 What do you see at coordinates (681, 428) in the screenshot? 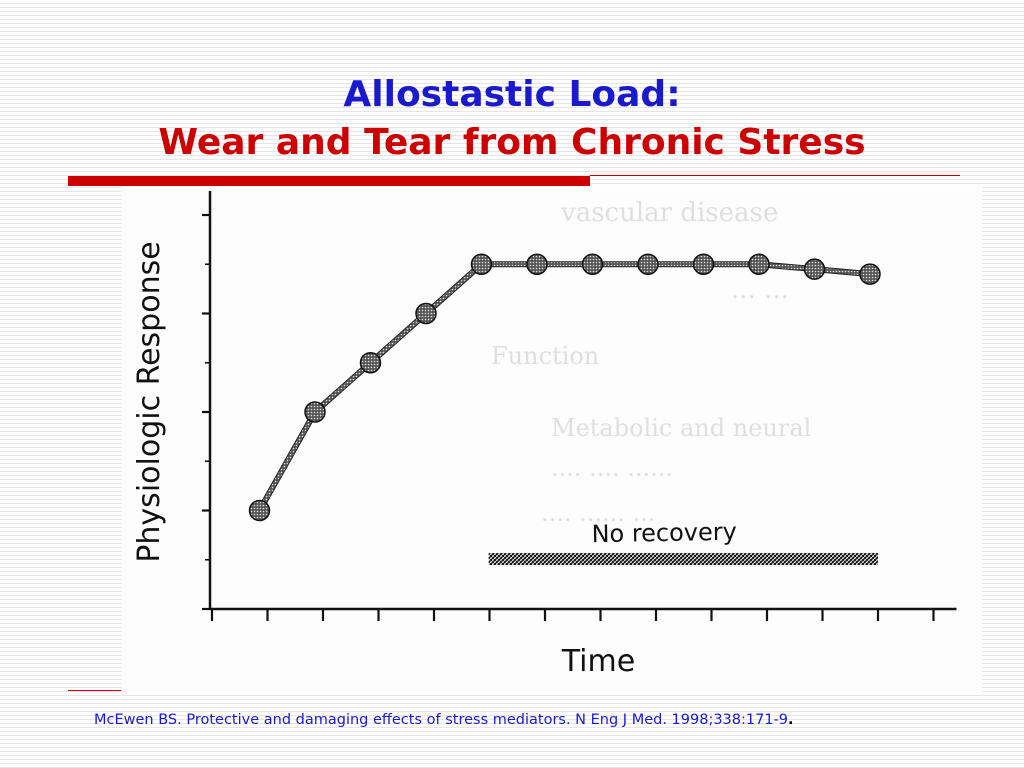
I see `svg-text: Metabolic and neural` at bounding box center [681, 428].